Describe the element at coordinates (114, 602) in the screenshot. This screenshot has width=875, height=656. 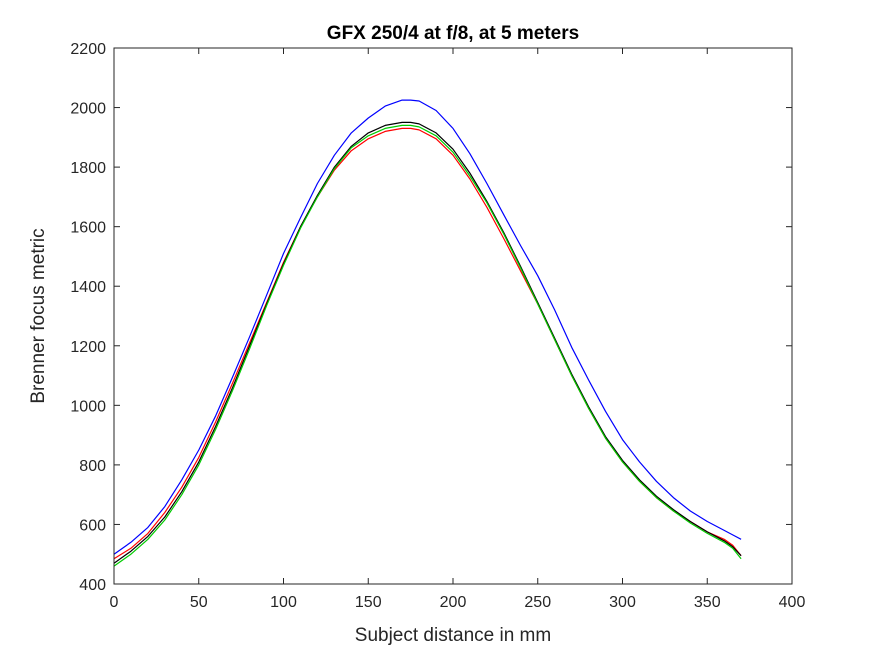
I see `x-tick-label: 0` at that location.